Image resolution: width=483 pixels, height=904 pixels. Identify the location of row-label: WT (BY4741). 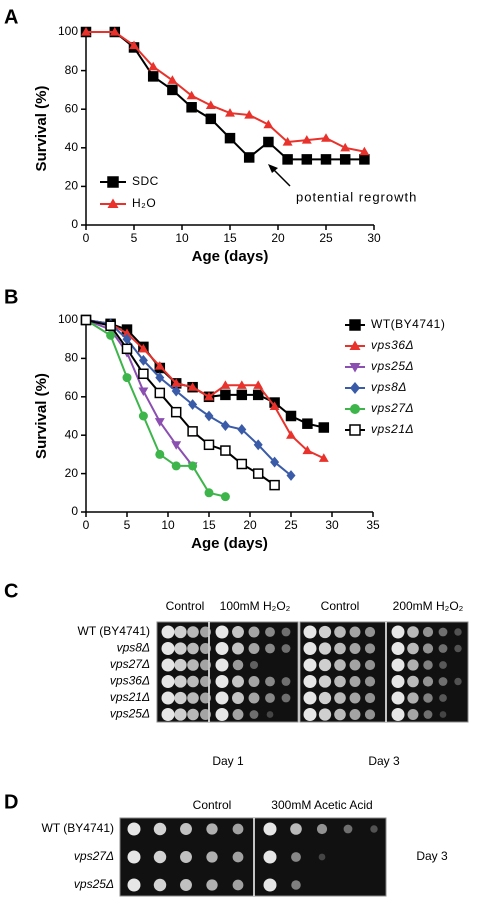
(114, 631).